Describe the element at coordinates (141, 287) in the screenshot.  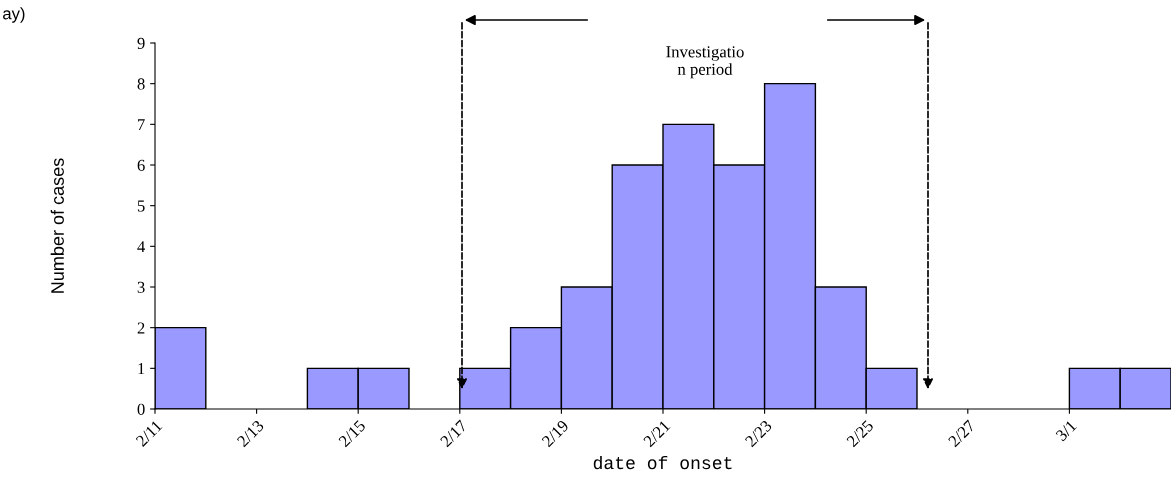
I see `y-tick-label: 3` at that location.